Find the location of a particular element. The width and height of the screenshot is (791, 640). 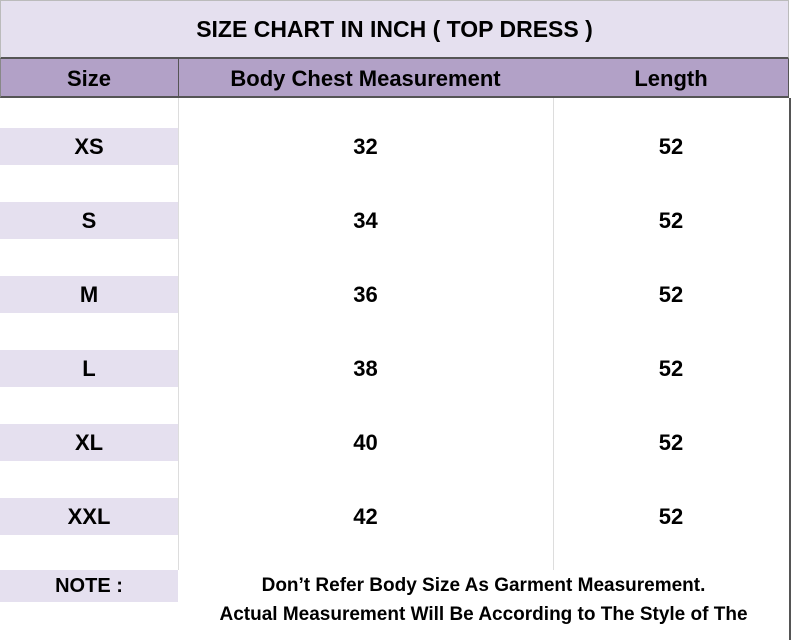

value-cell: 34 is located at coordinates (365, 220).